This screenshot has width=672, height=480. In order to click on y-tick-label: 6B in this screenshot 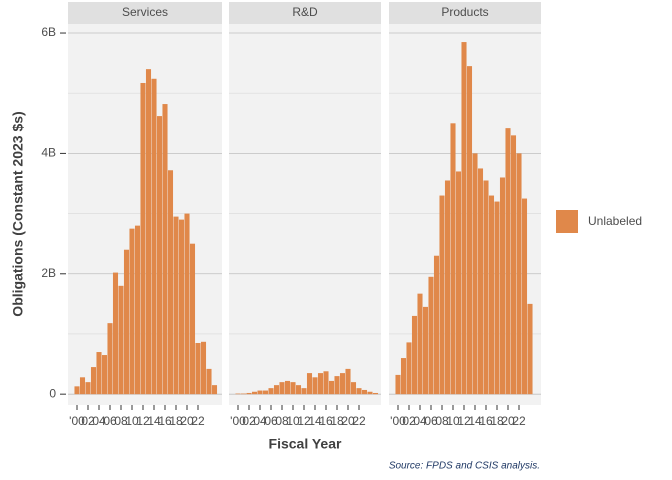, I will do `click(48, 32)`.